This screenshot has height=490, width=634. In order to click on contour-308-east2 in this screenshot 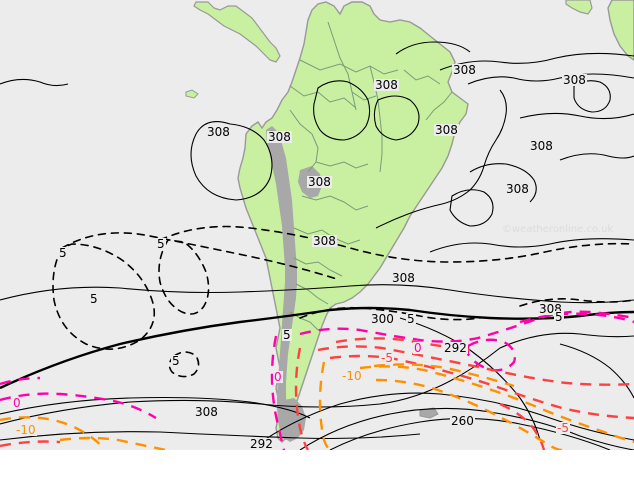, I will do `click(596, 157)`.